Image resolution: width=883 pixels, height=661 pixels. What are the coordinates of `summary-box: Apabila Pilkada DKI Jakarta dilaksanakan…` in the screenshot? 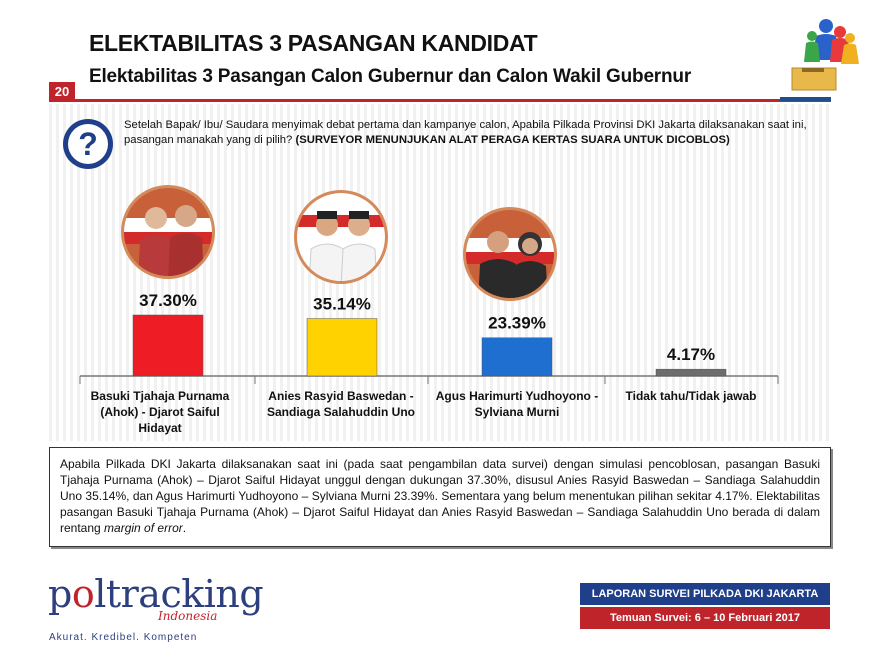 It's located at (440, 497).